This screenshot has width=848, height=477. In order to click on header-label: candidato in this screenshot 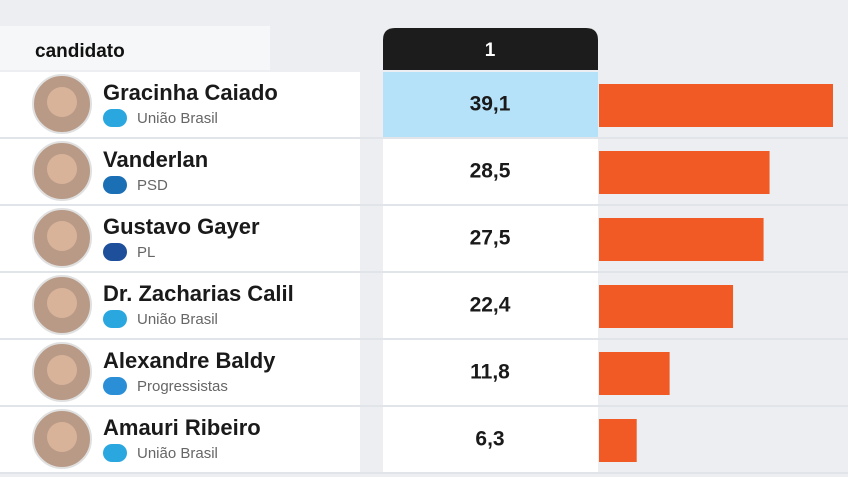, I will do `click(80, 51)`.